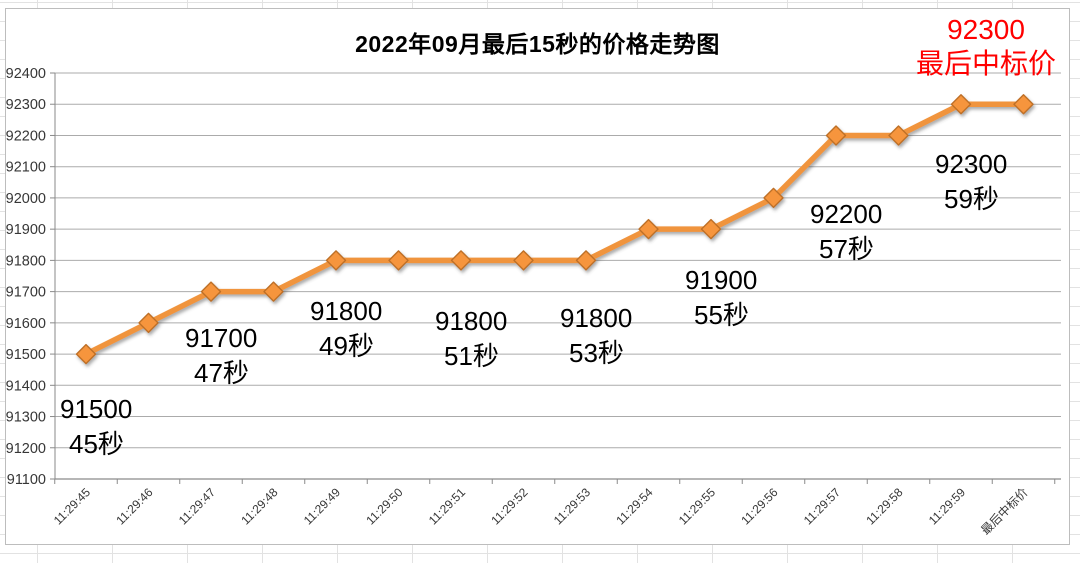 Image resolution: width=1080 pixels, height=563 pixels. I want to click on y-tick-label: 91100, so click(26, 480).